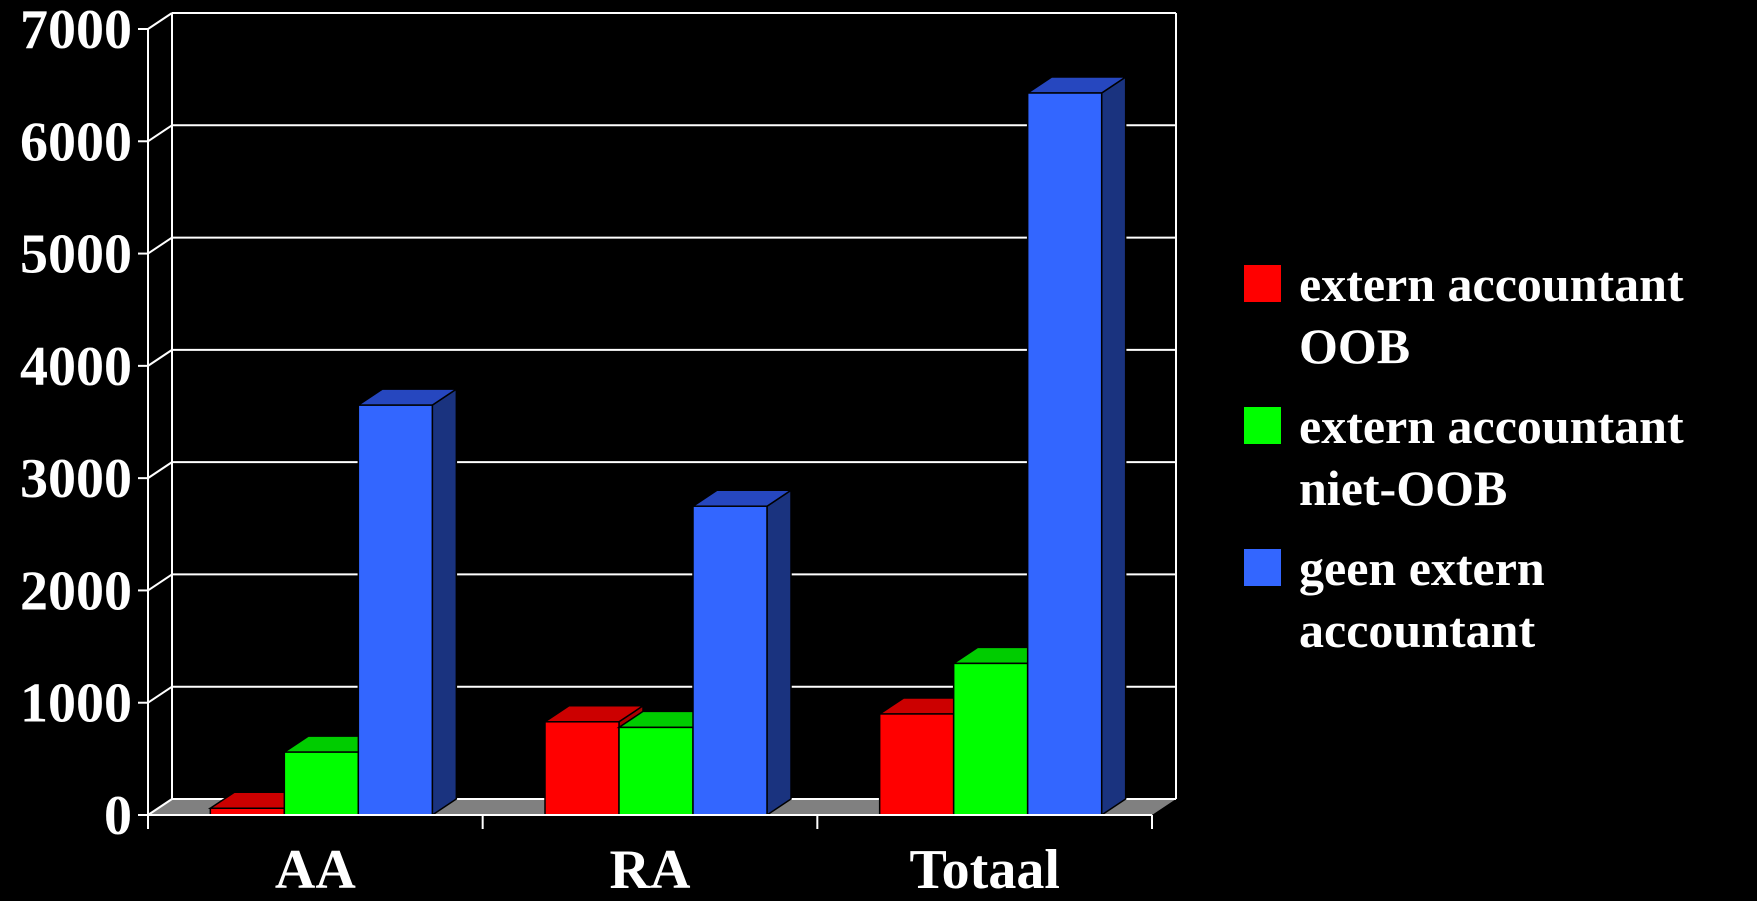 The width and height of the screenshot is (1757, 901). I want to click on y-tick-label: 6000, so click(76, 142).